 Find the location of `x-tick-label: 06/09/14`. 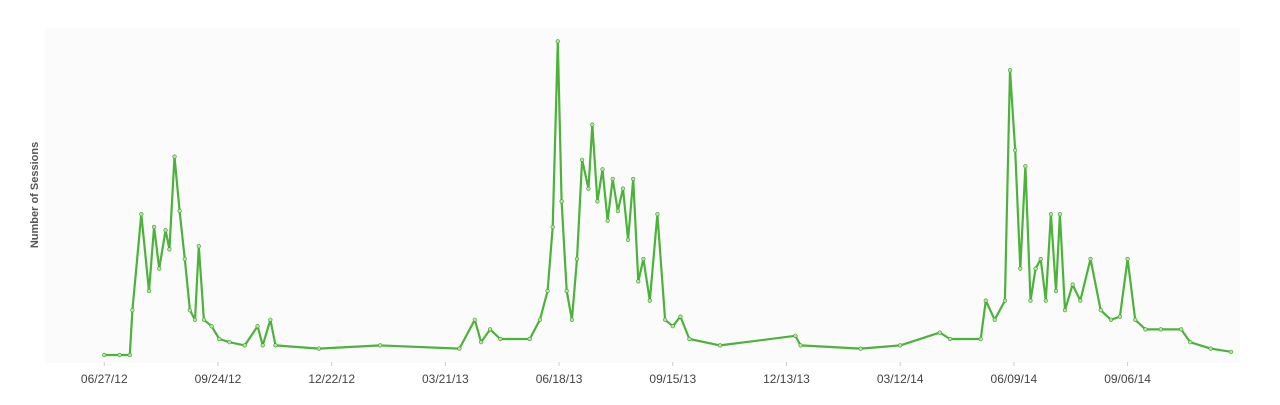

x-tick-label: 06/09/14 is located at coordinates (1014, 379).